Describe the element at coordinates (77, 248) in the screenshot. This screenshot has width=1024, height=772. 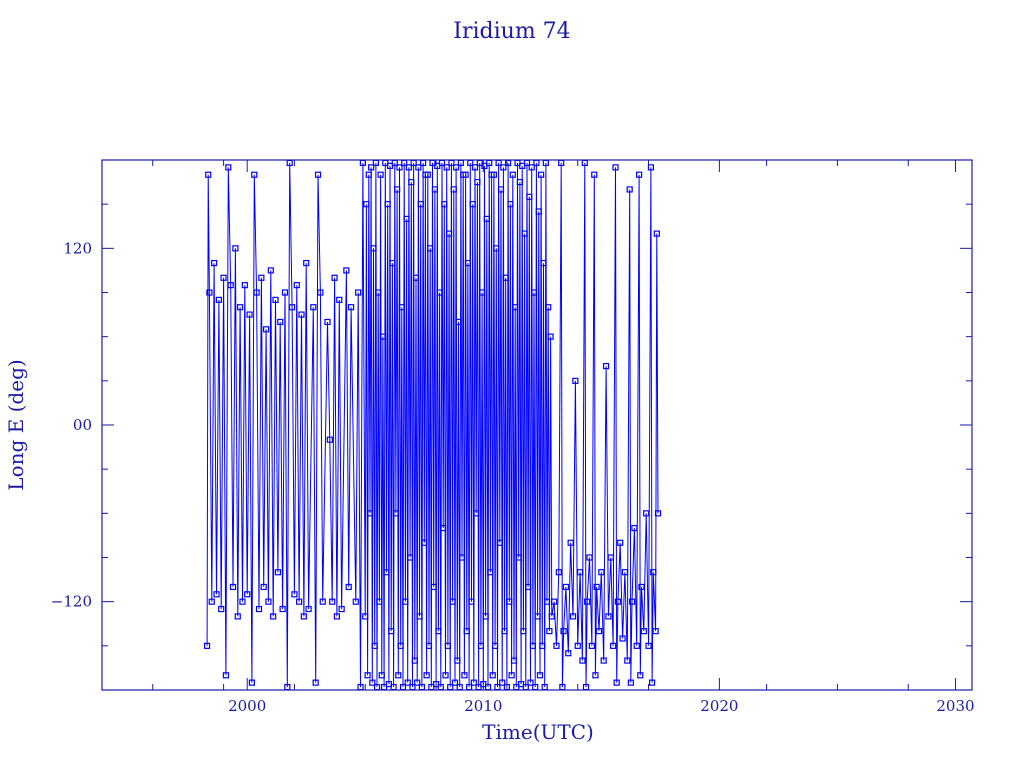
I see `y-tick-label: 120` at that location.